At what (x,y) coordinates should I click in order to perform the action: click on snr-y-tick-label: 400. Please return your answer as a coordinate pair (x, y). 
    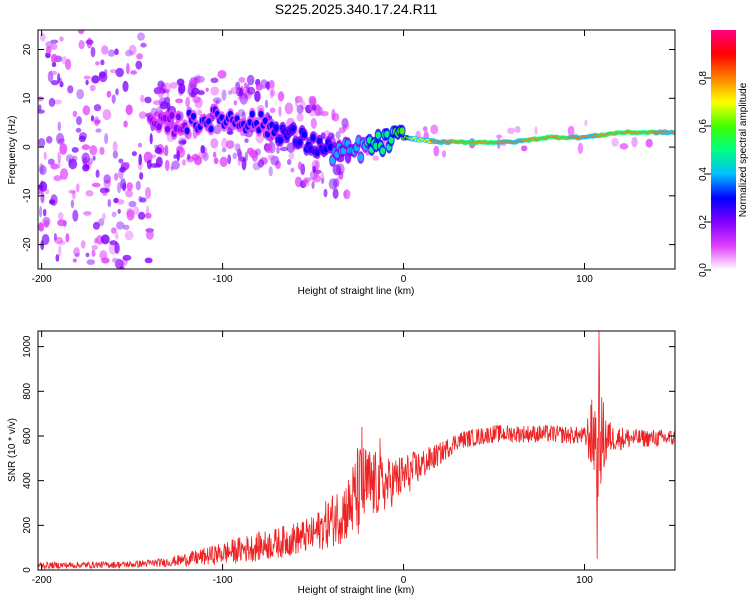
    Looking at the image, I should click on (27, 480).